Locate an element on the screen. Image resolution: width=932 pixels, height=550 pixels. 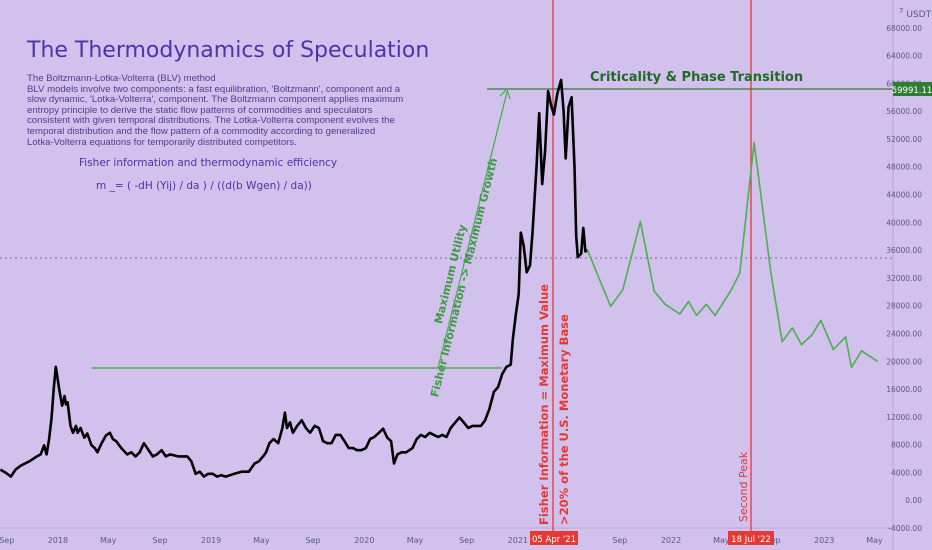
y-tick-label: 0.00 is located at coordinates (913, 500).